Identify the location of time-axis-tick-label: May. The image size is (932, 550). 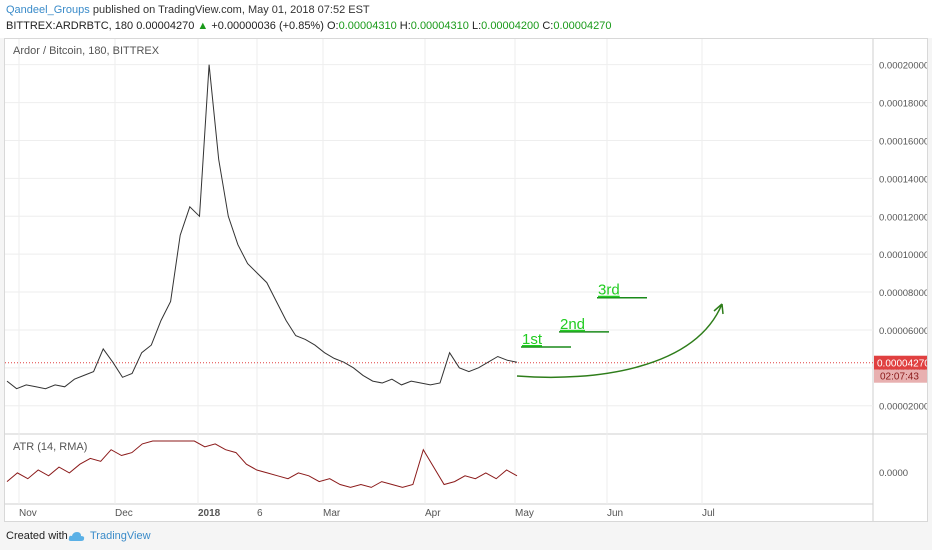
(524, 513).